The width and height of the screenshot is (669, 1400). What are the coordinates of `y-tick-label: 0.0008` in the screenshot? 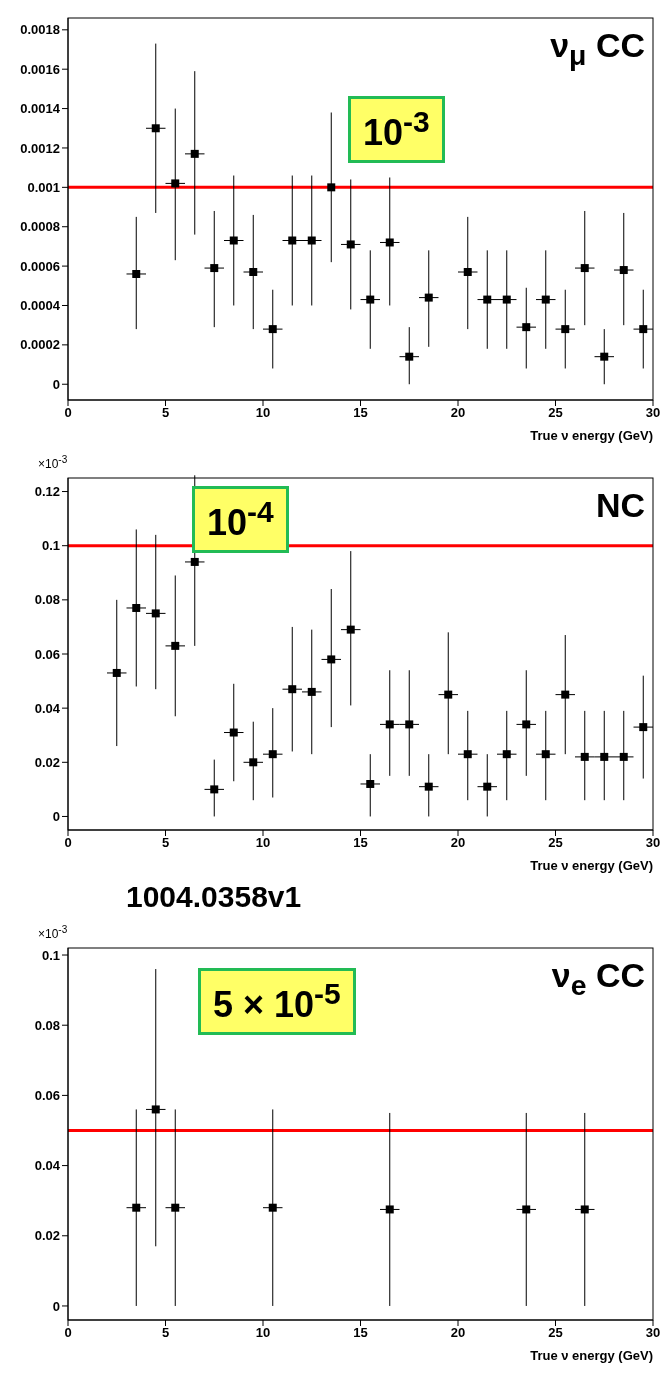 It's located at (40, 227).